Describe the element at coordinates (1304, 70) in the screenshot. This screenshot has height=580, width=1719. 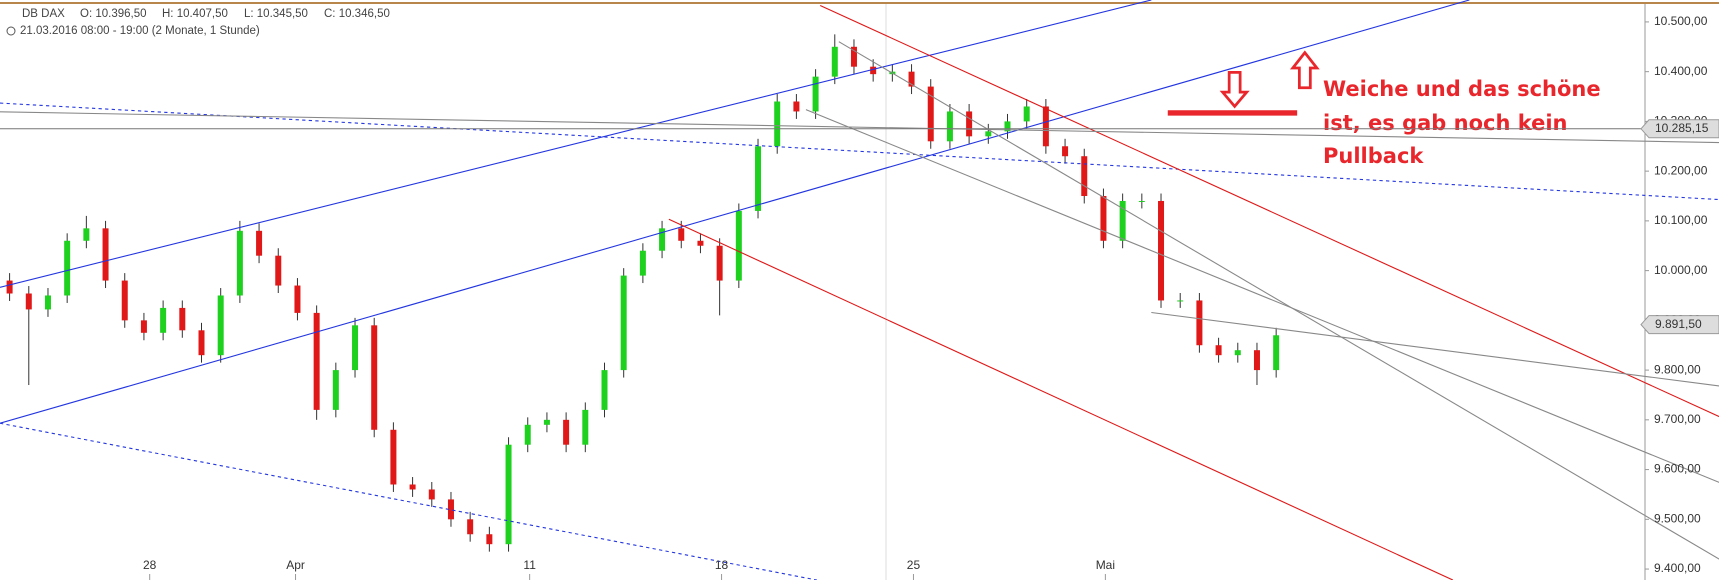
I see `up-arrow` at that location.